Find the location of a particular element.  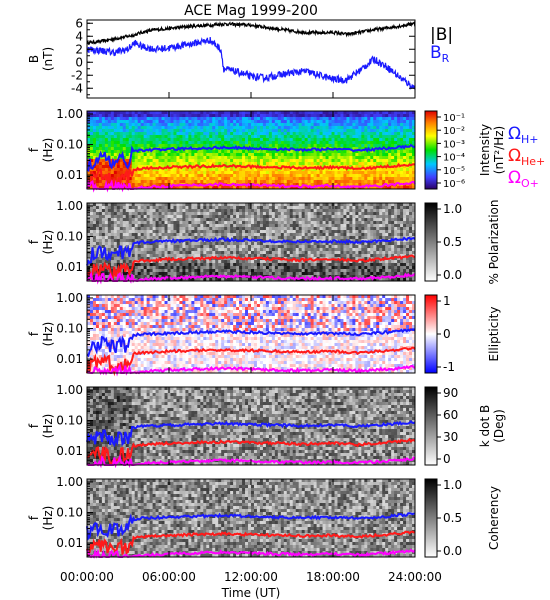

colorbar-tick-label: 10⁻⁴ is located at coordinates (454, 158).